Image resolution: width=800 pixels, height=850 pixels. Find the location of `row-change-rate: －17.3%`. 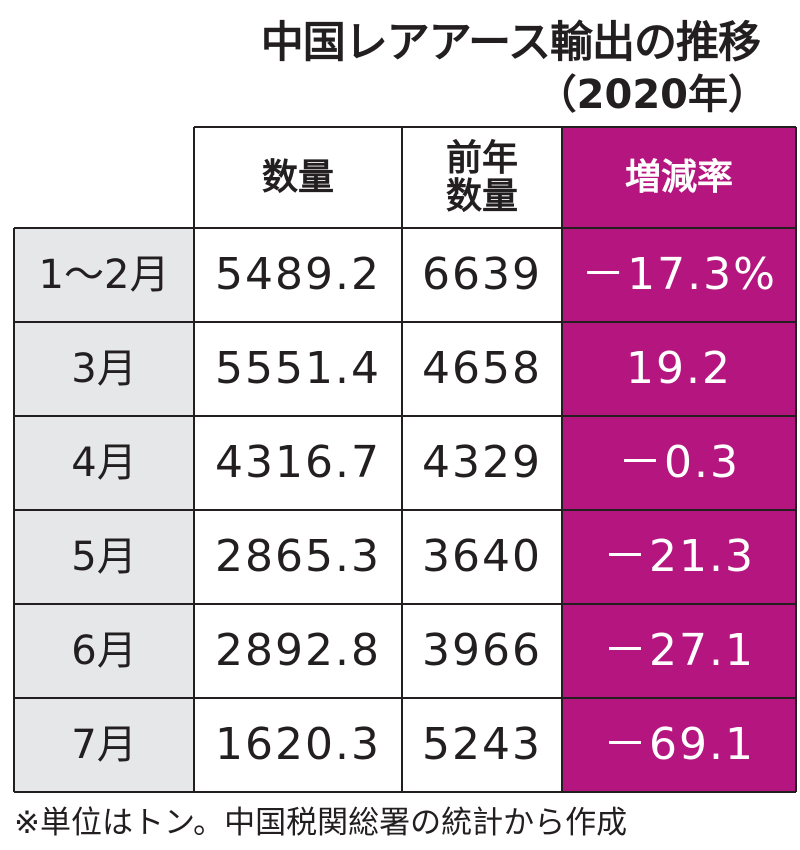

row-change-rate: －17.3% is located at coordinates (679, 274).